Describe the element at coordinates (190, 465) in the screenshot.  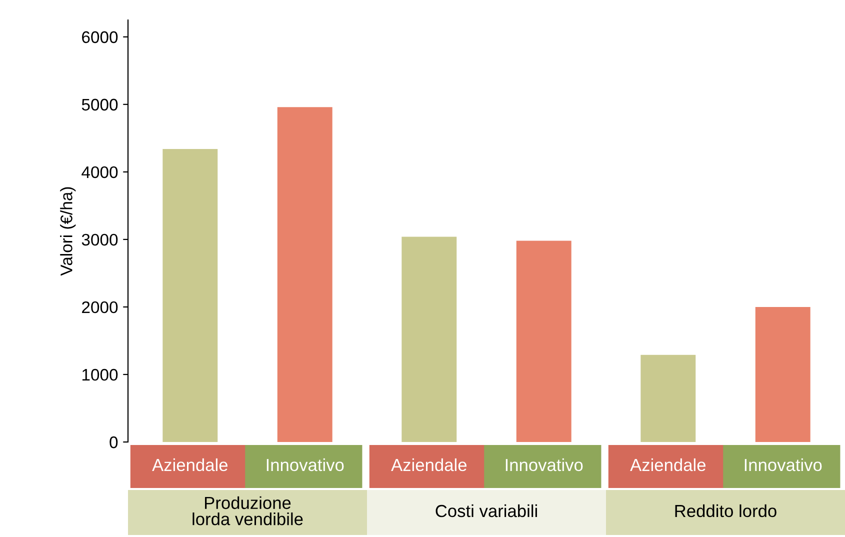
I see `series-label: Aziendale` at that location.